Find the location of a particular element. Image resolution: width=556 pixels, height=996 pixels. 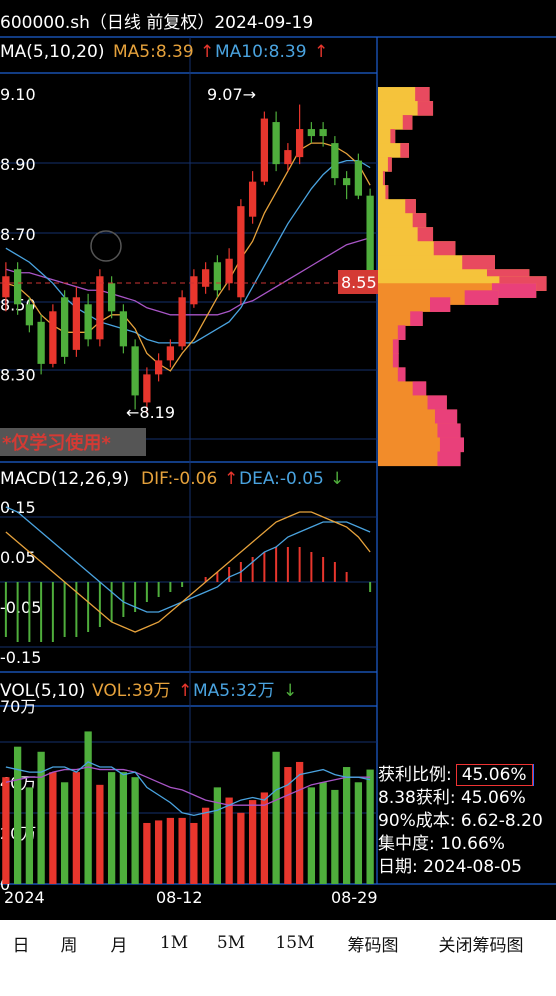

cursor-circle-icon is located at coordinates (106, 246).